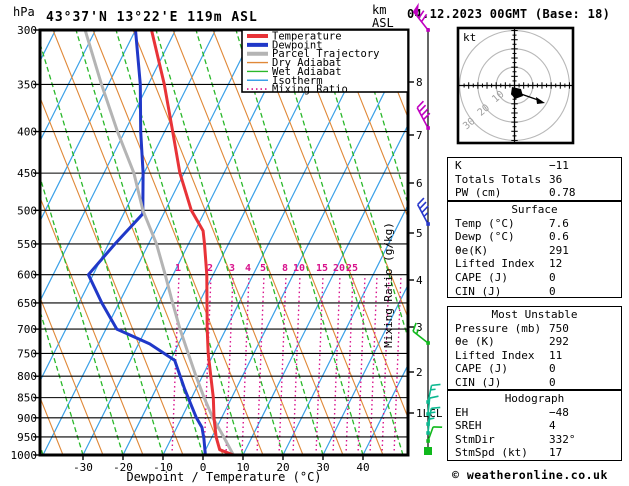 This screenshot has width=629, height=486. Describe the element at coordinates (534, 209) in the screenshot. I see `info-box-title: Surface` at that location.